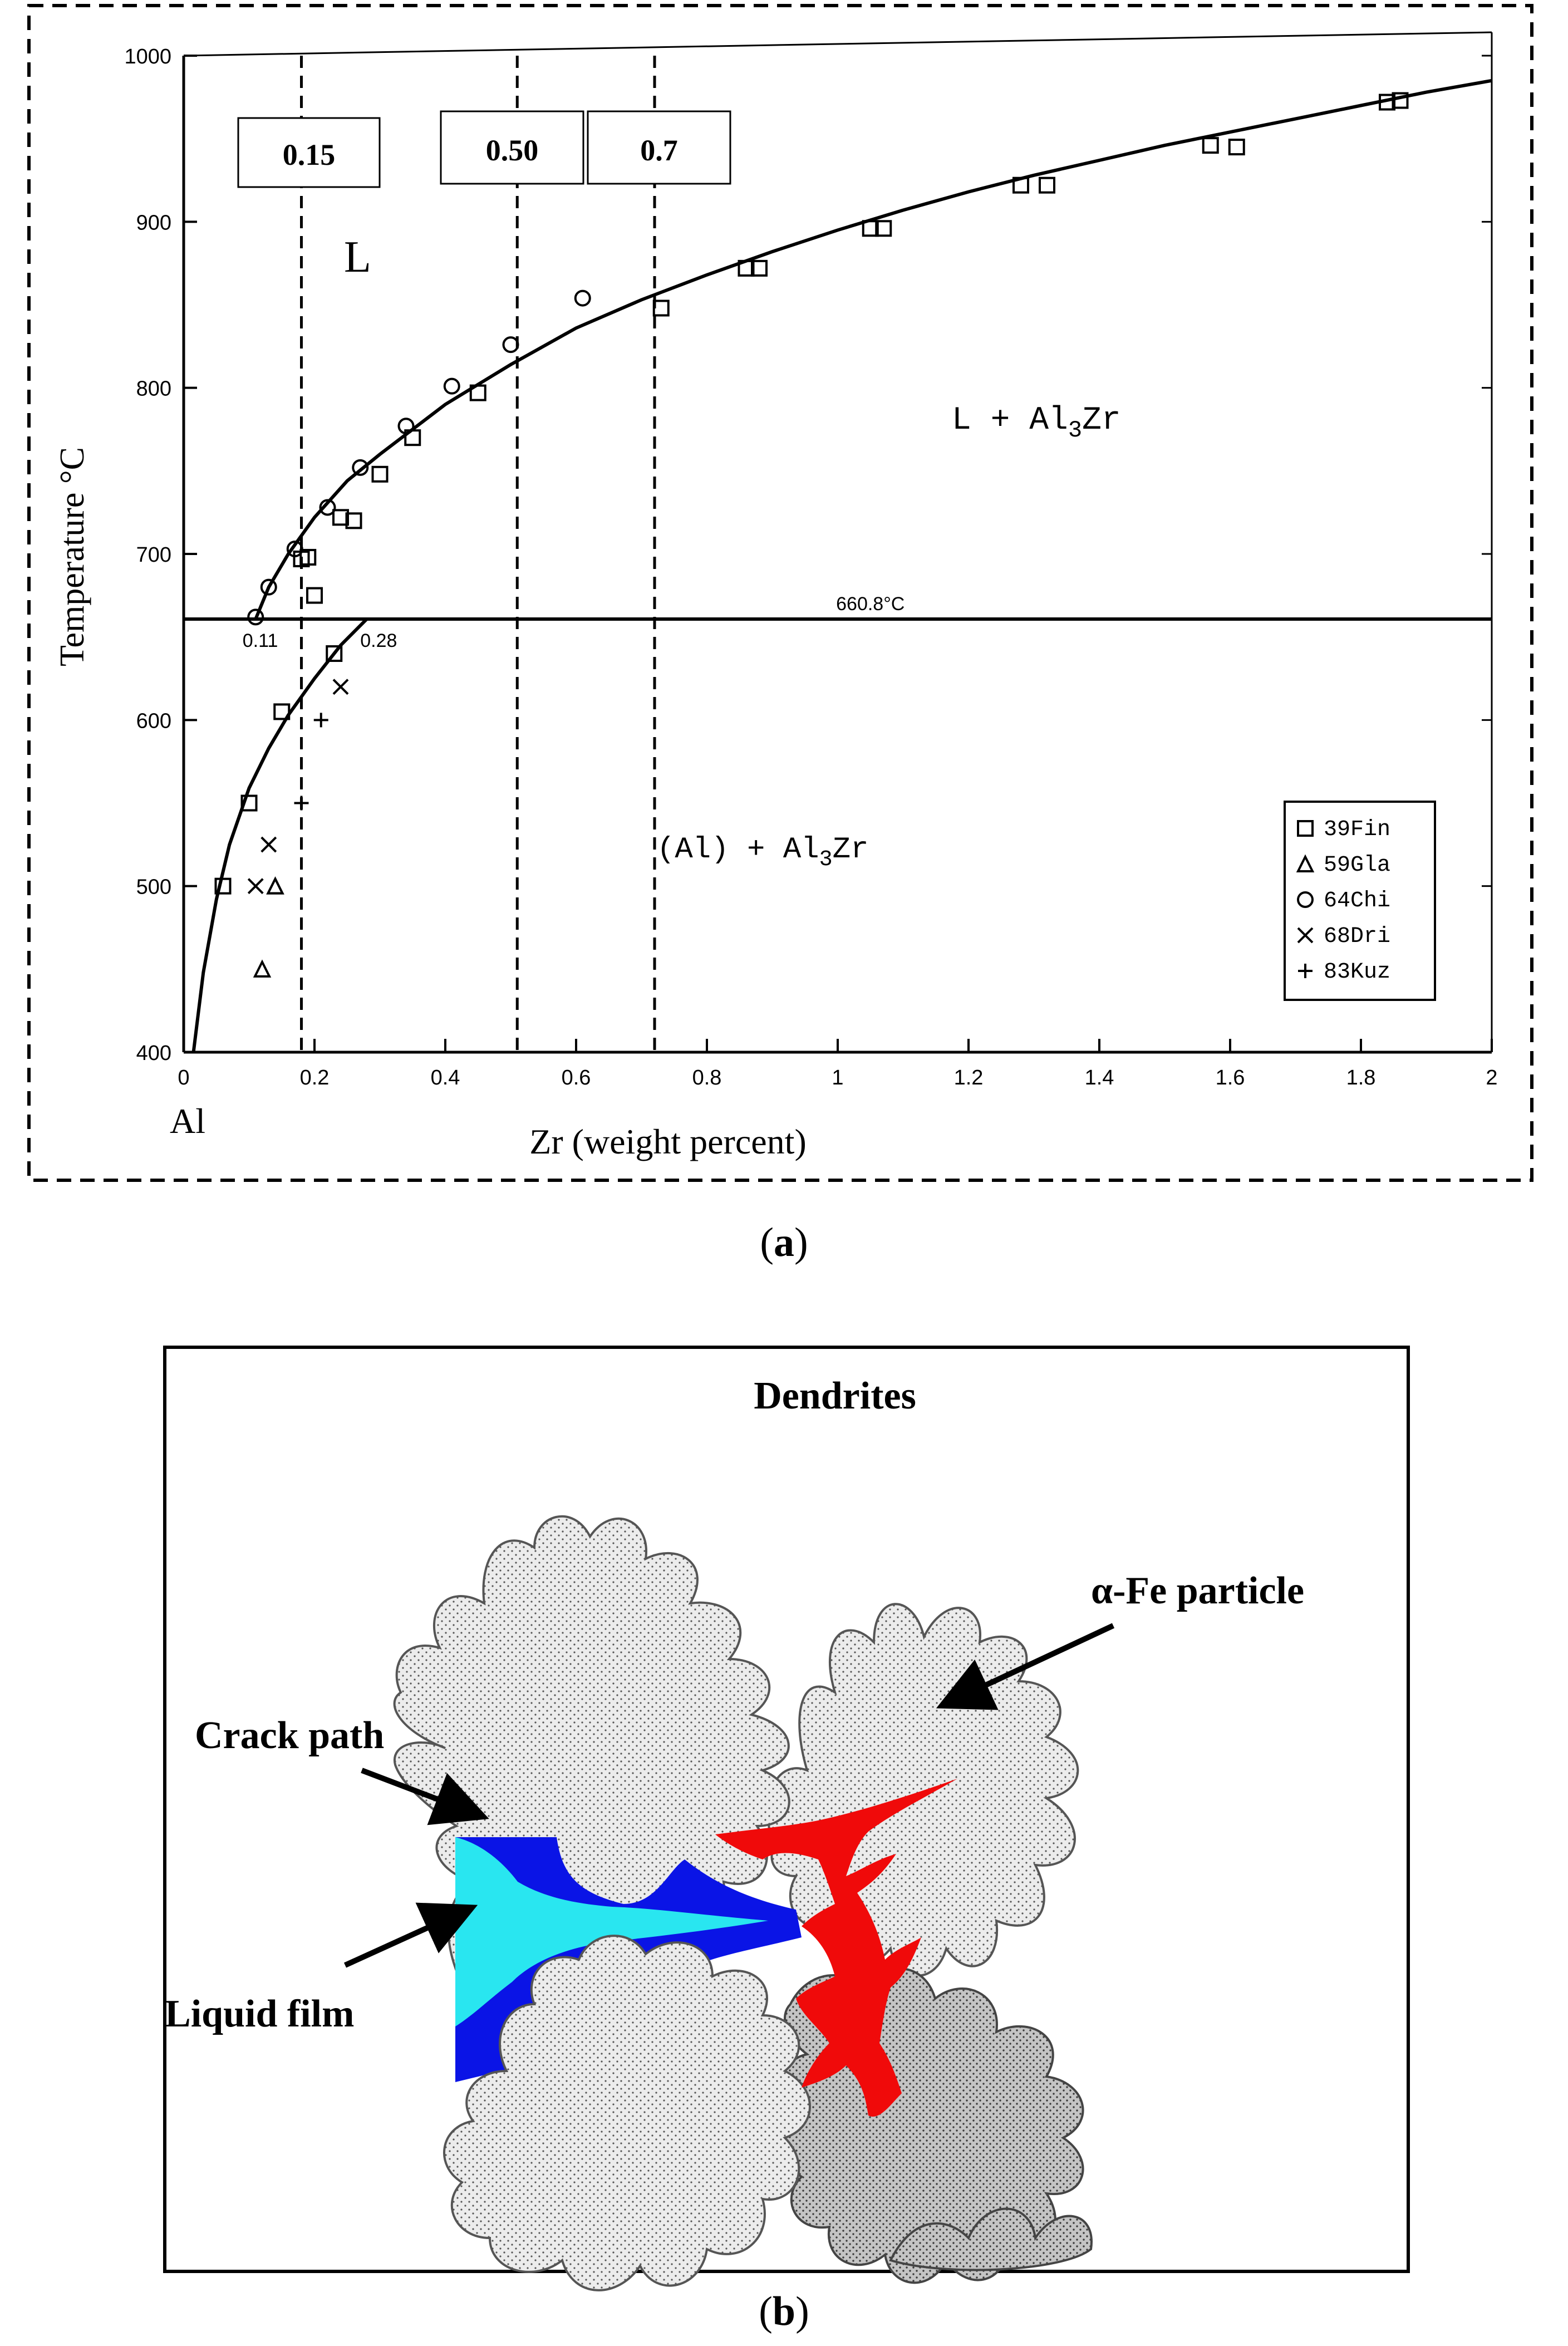 This screenshot has width=1568, height=2346. I want to click on region-solid-al-plus-al3zr-label: (Al) + Al3Zr, so click(762, 852).